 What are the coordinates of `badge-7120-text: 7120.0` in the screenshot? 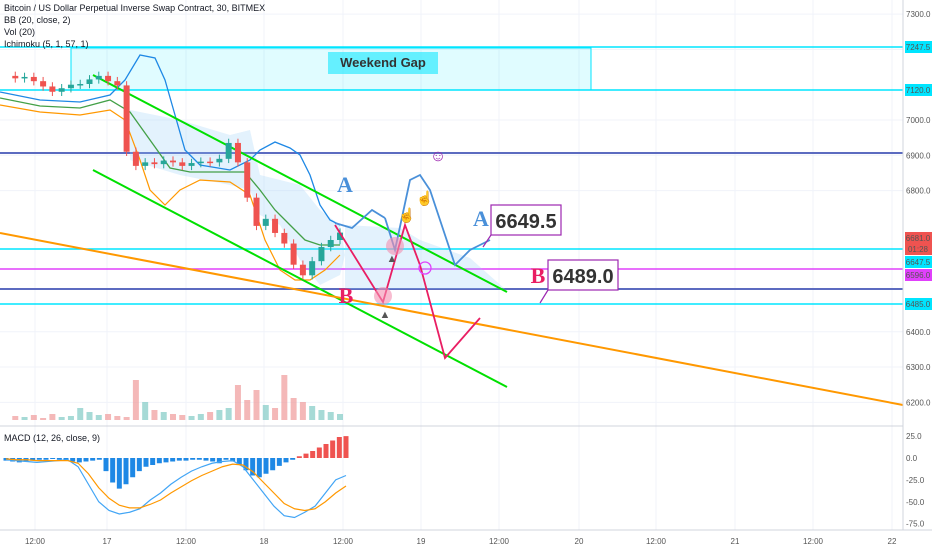 It's located at (918, 90).